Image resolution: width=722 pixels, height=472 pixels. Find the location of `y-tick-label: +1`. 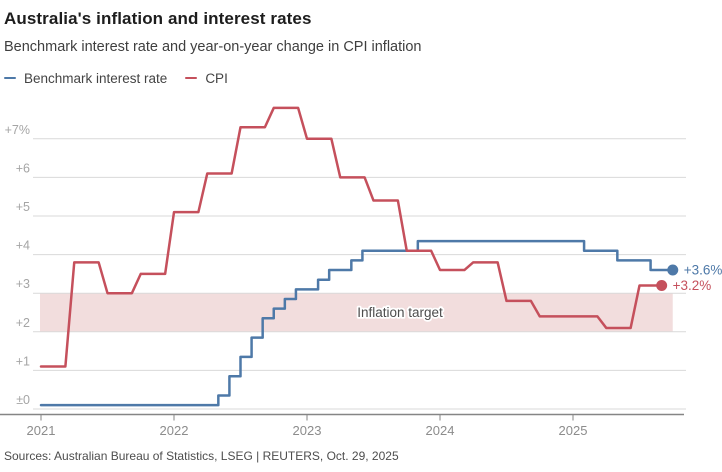

y-tick-label: +1 is located at coordinates (23, 361).